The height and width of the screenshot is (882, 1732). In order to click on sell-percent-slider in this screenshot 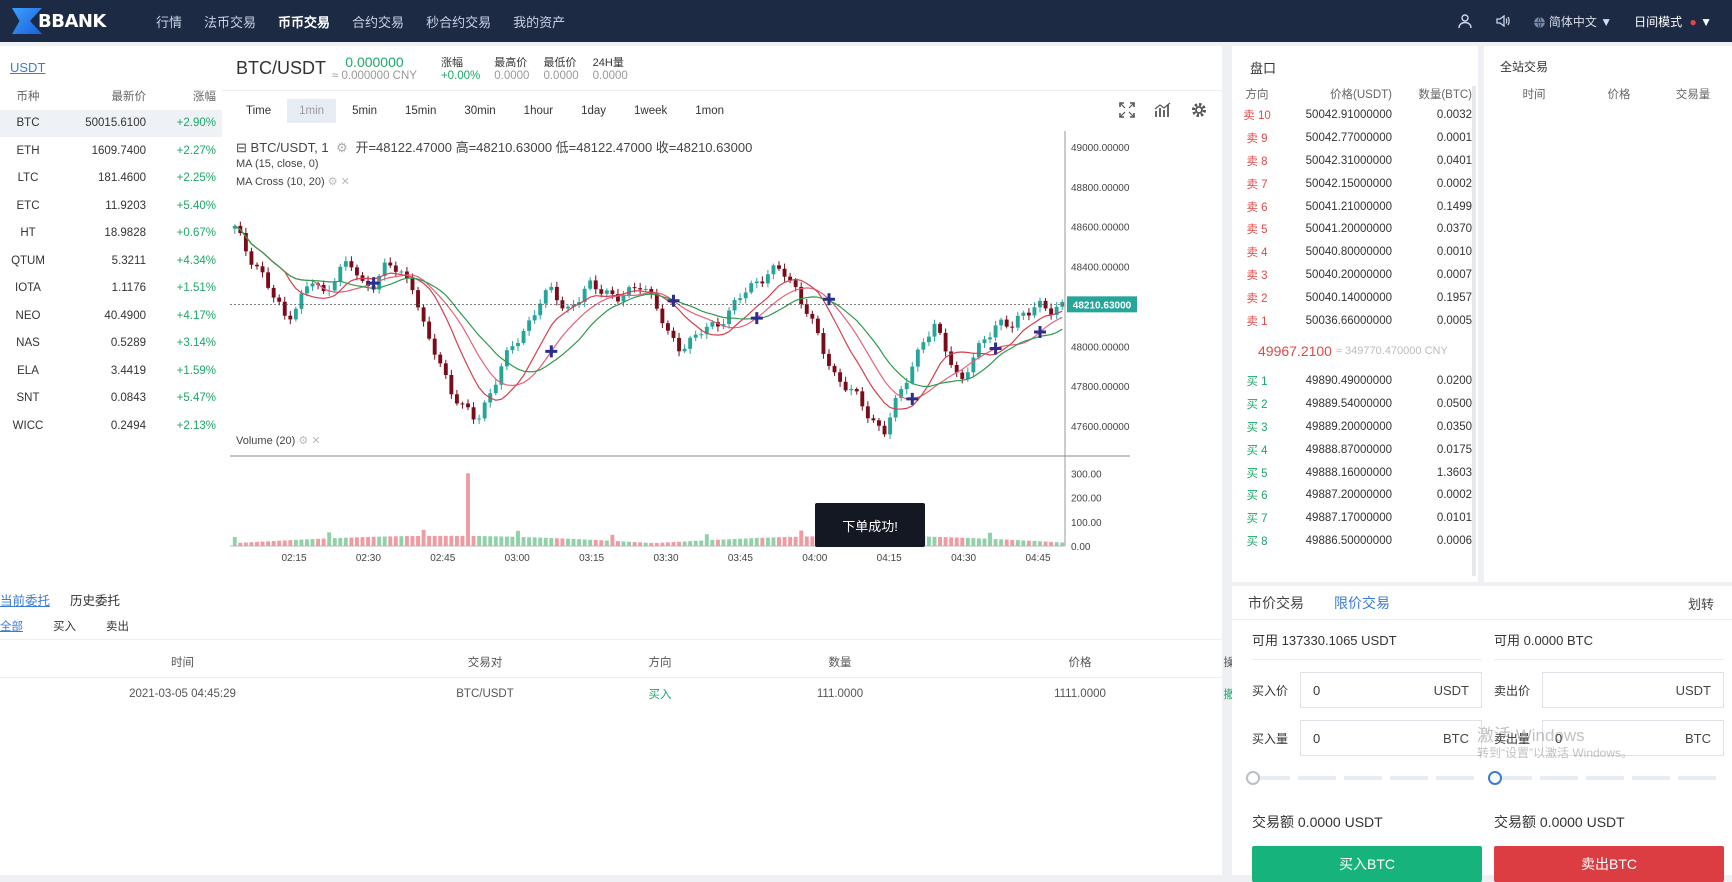, I will do `click(1606, 778)`.